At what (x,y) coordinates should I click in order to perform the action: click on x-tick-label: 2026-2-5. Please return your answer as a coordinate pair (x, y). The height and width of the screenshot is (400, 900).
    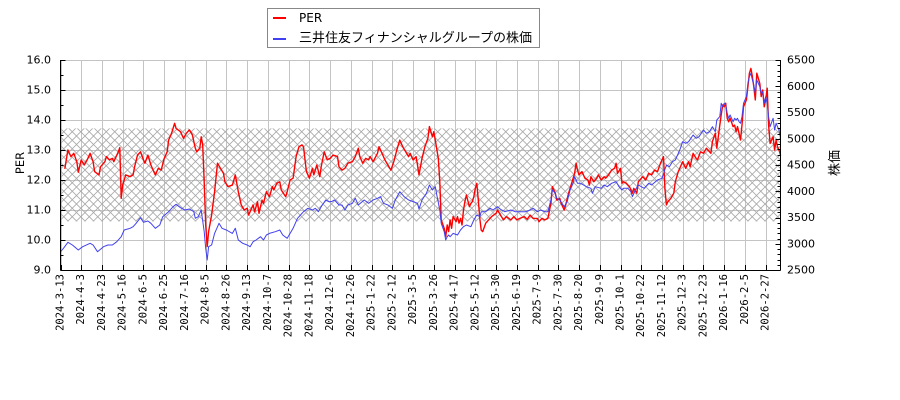
    Looking at the image, I should click on (745, 299).